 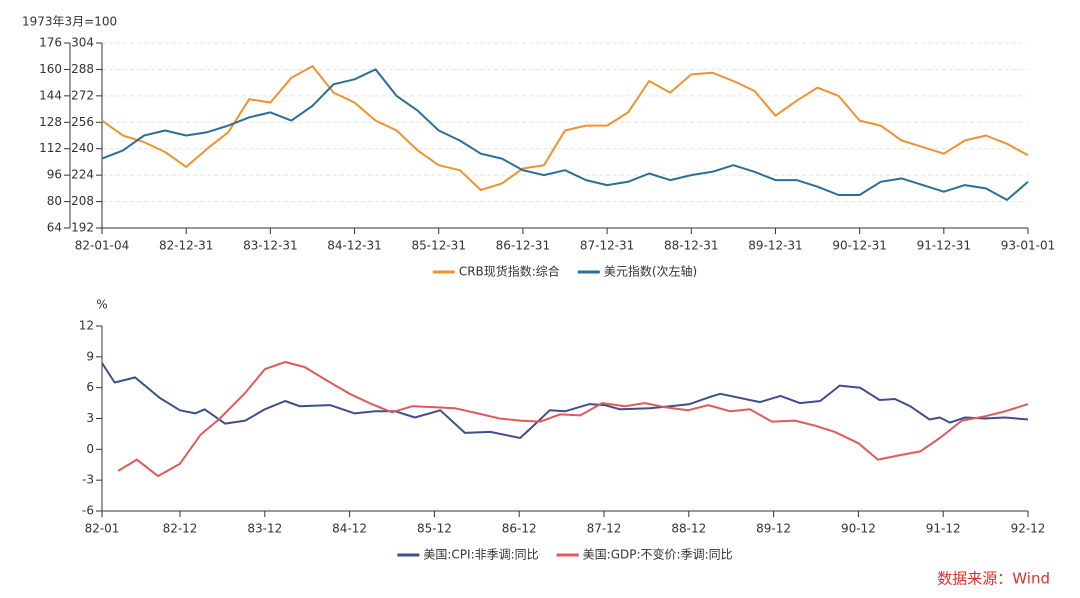 I want to click on y-tick-label: 128, so click(x=50, y=122).